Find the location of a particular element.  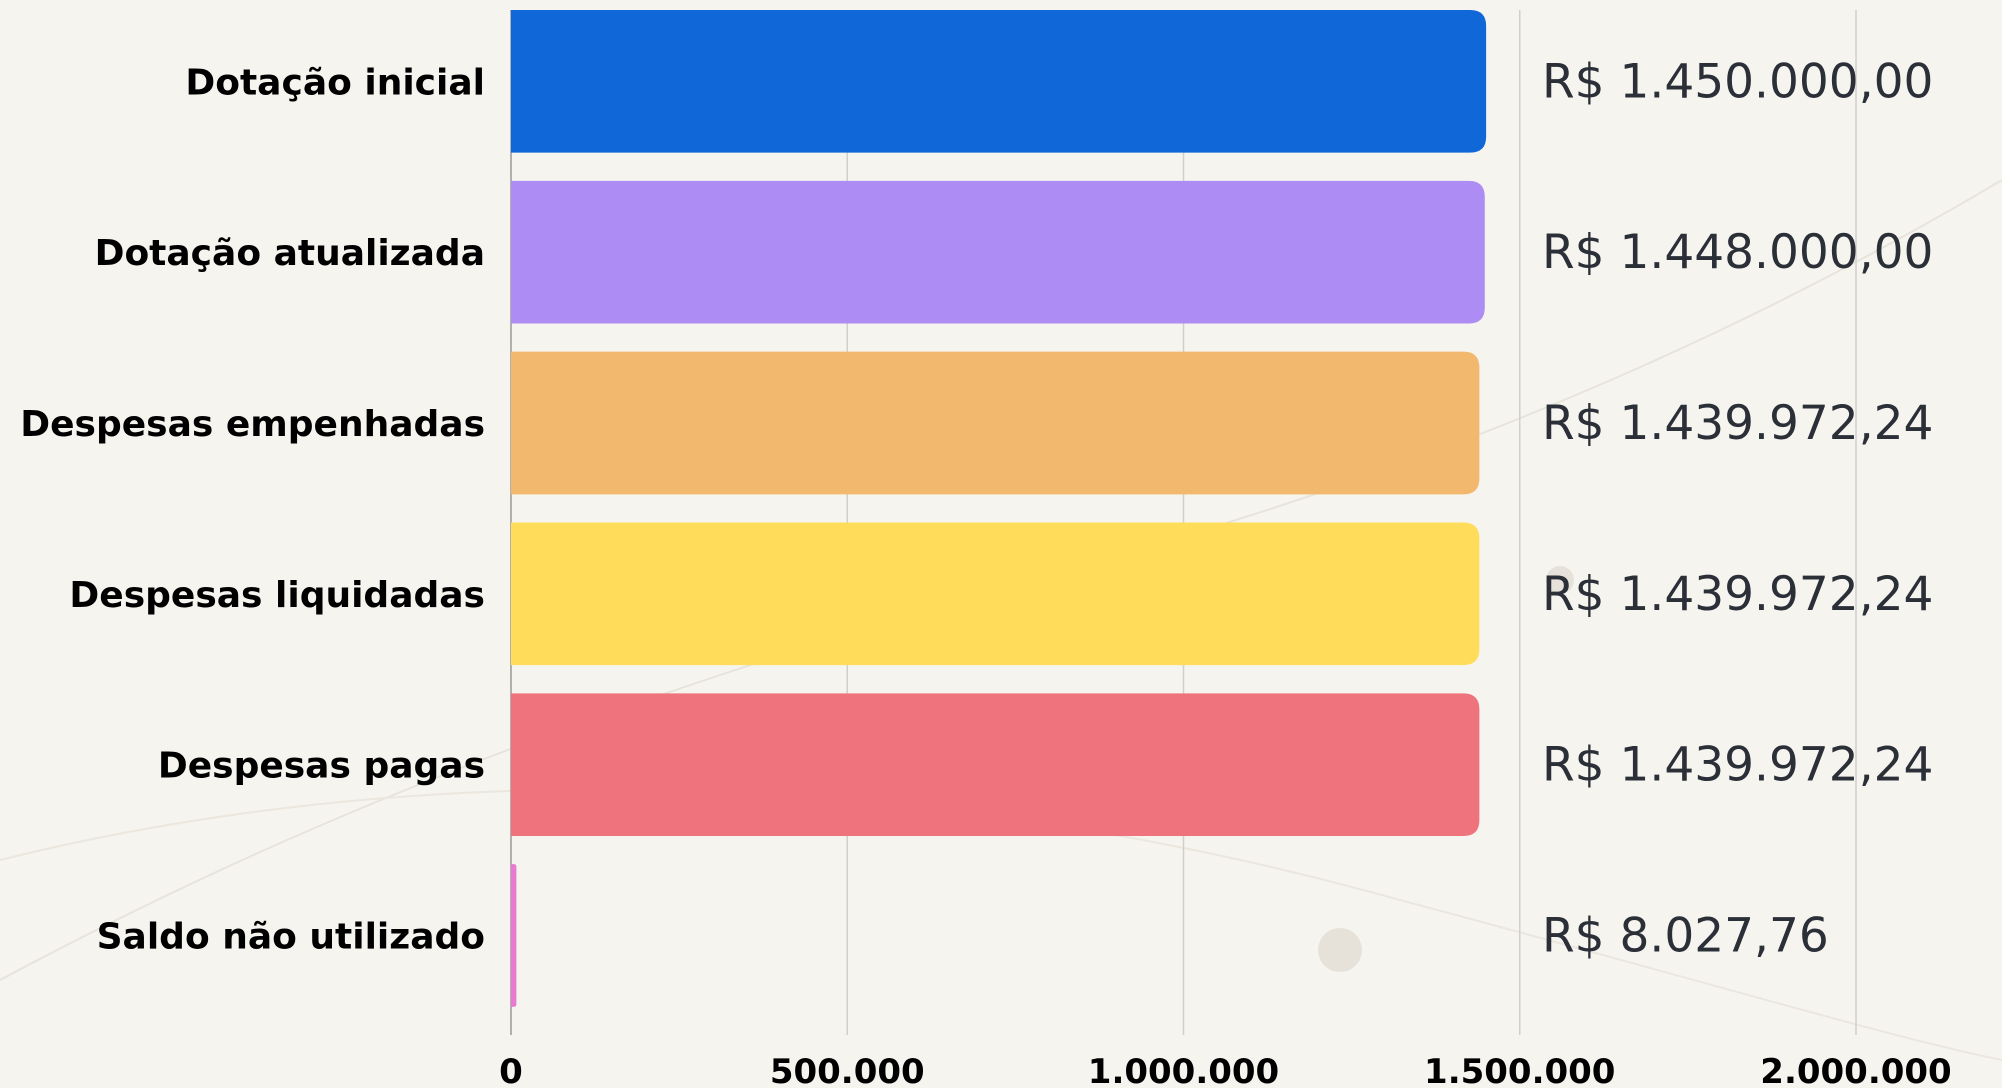

category-label: Dotação inicial is located at coordinates (335, 82).